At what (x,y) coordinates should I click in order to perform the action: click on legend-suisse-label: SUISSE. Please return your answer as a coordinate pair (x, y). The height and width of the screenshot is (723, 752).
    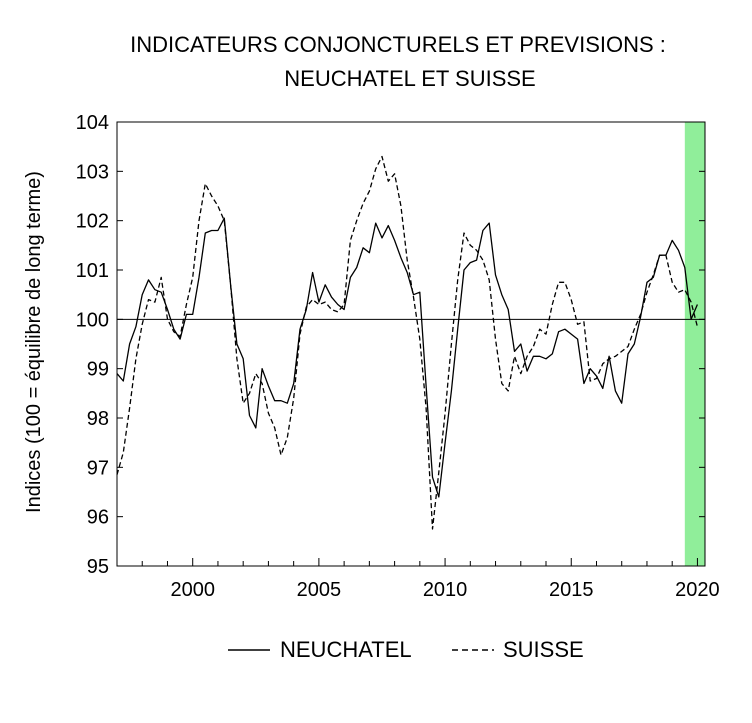
    Looking at the image, I should click on (543, 649).